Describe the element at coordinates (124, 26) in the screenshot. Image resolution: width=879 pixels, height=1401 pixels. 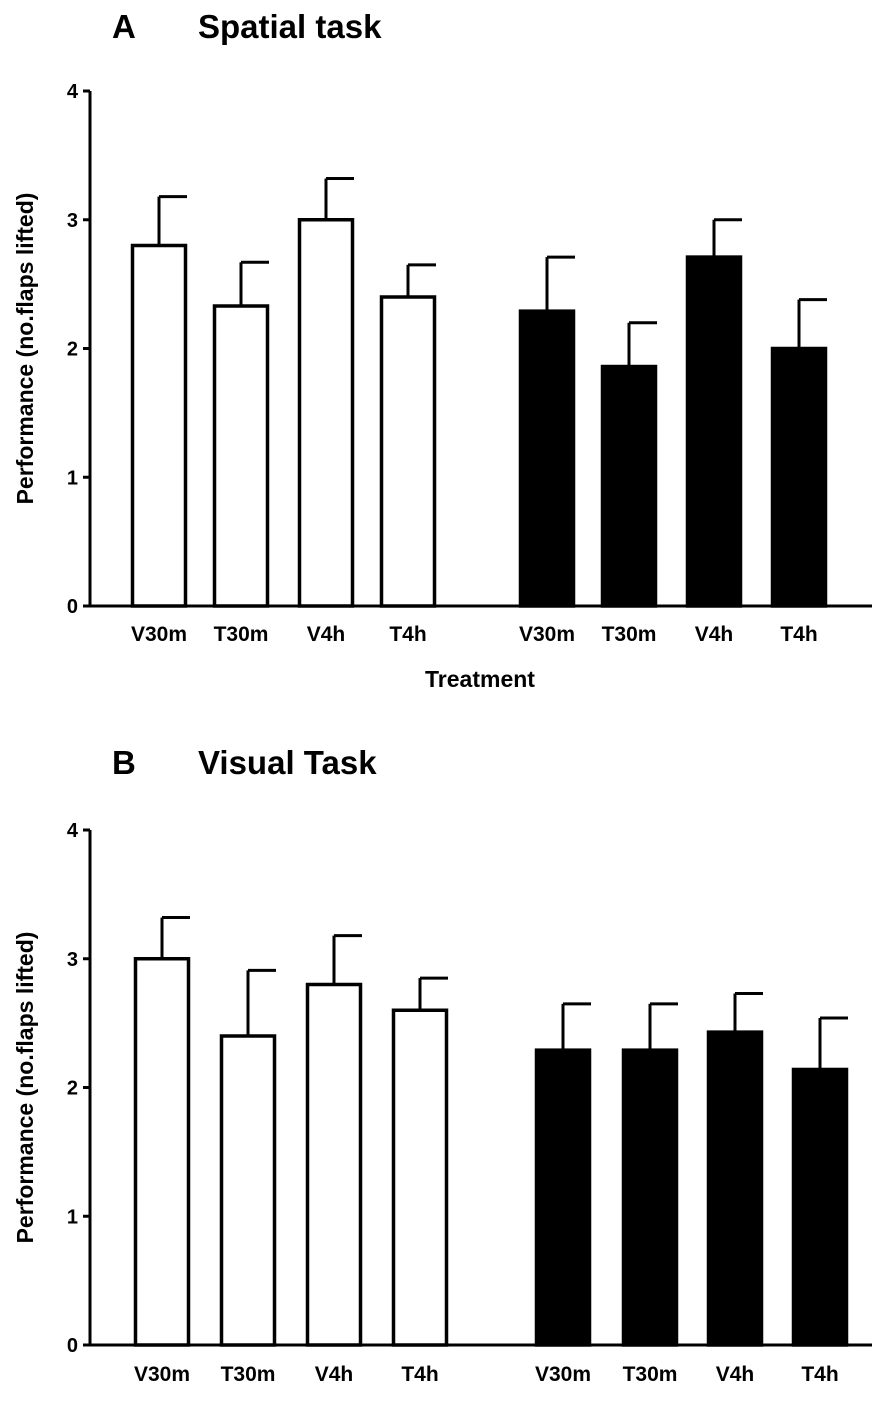
I see `panel-letter: A` at that location.